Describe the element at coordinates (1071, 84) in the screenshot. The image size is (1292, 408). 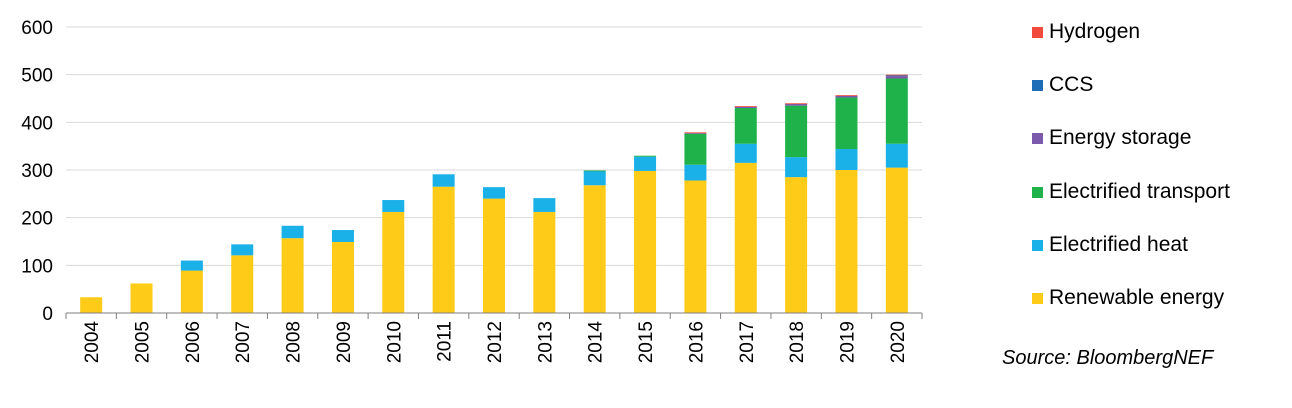
I see `legend-label: CCS` at that location.